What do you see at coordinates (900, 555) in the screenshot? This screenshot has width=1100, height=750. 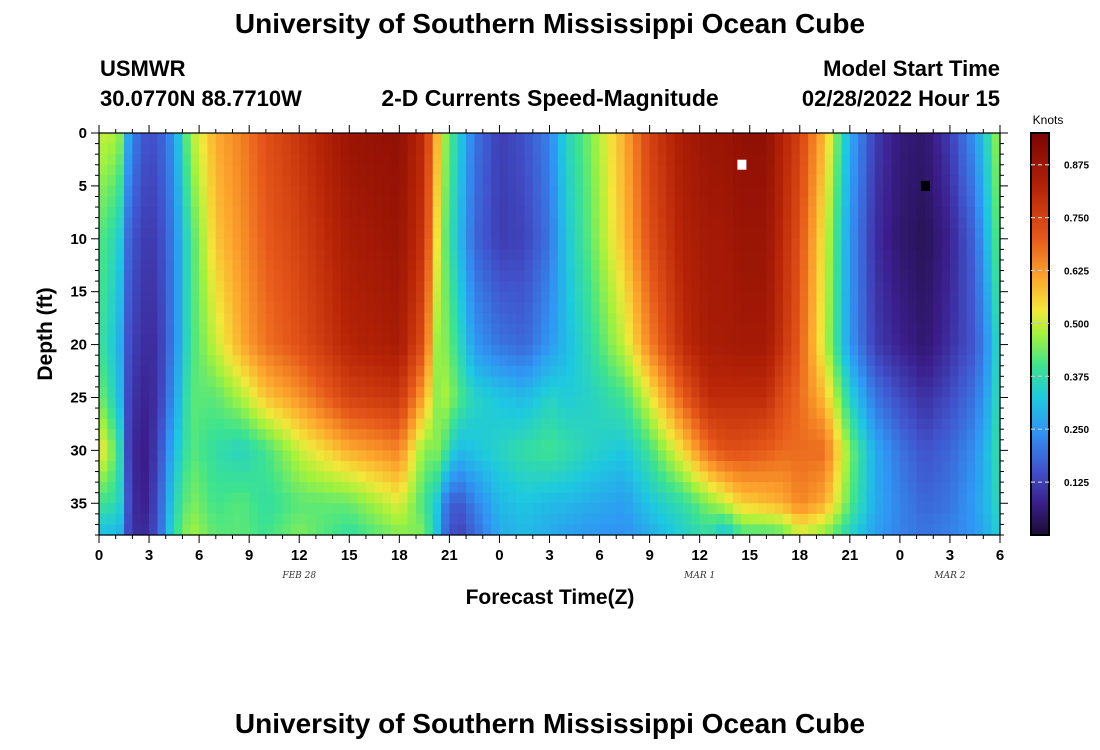 I see `x-tick-label: 0` at bounding box center [900, 555].